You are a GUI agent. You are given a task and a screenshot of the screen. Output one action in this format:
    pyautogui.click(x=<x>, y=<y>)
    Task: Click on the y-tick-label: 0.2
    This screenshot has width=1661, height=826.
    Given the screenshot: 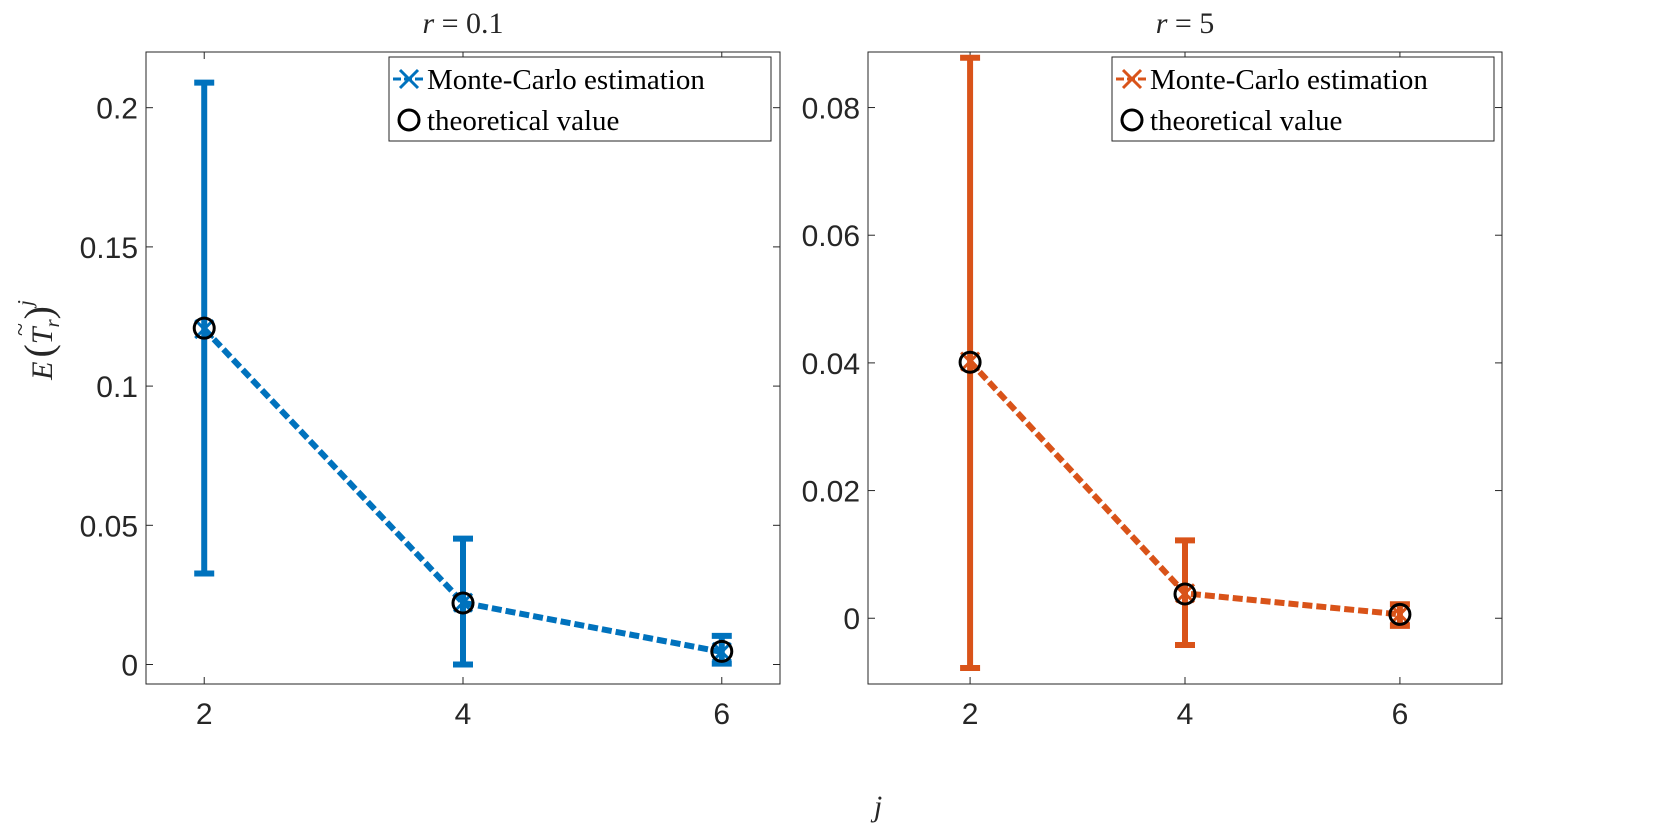 What is the action you would take?
    pyautogui.click(x=117, y=109)
    